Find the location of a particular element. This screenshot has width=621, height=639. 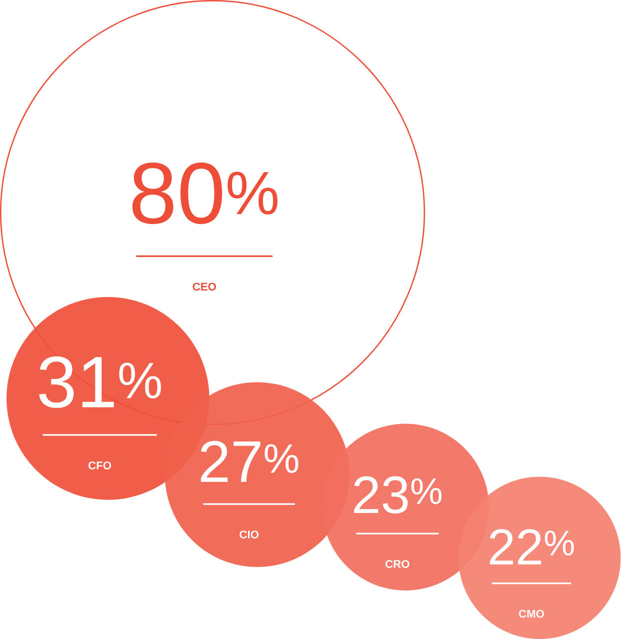

category-label: CMO is located at coordinates (531, 614).